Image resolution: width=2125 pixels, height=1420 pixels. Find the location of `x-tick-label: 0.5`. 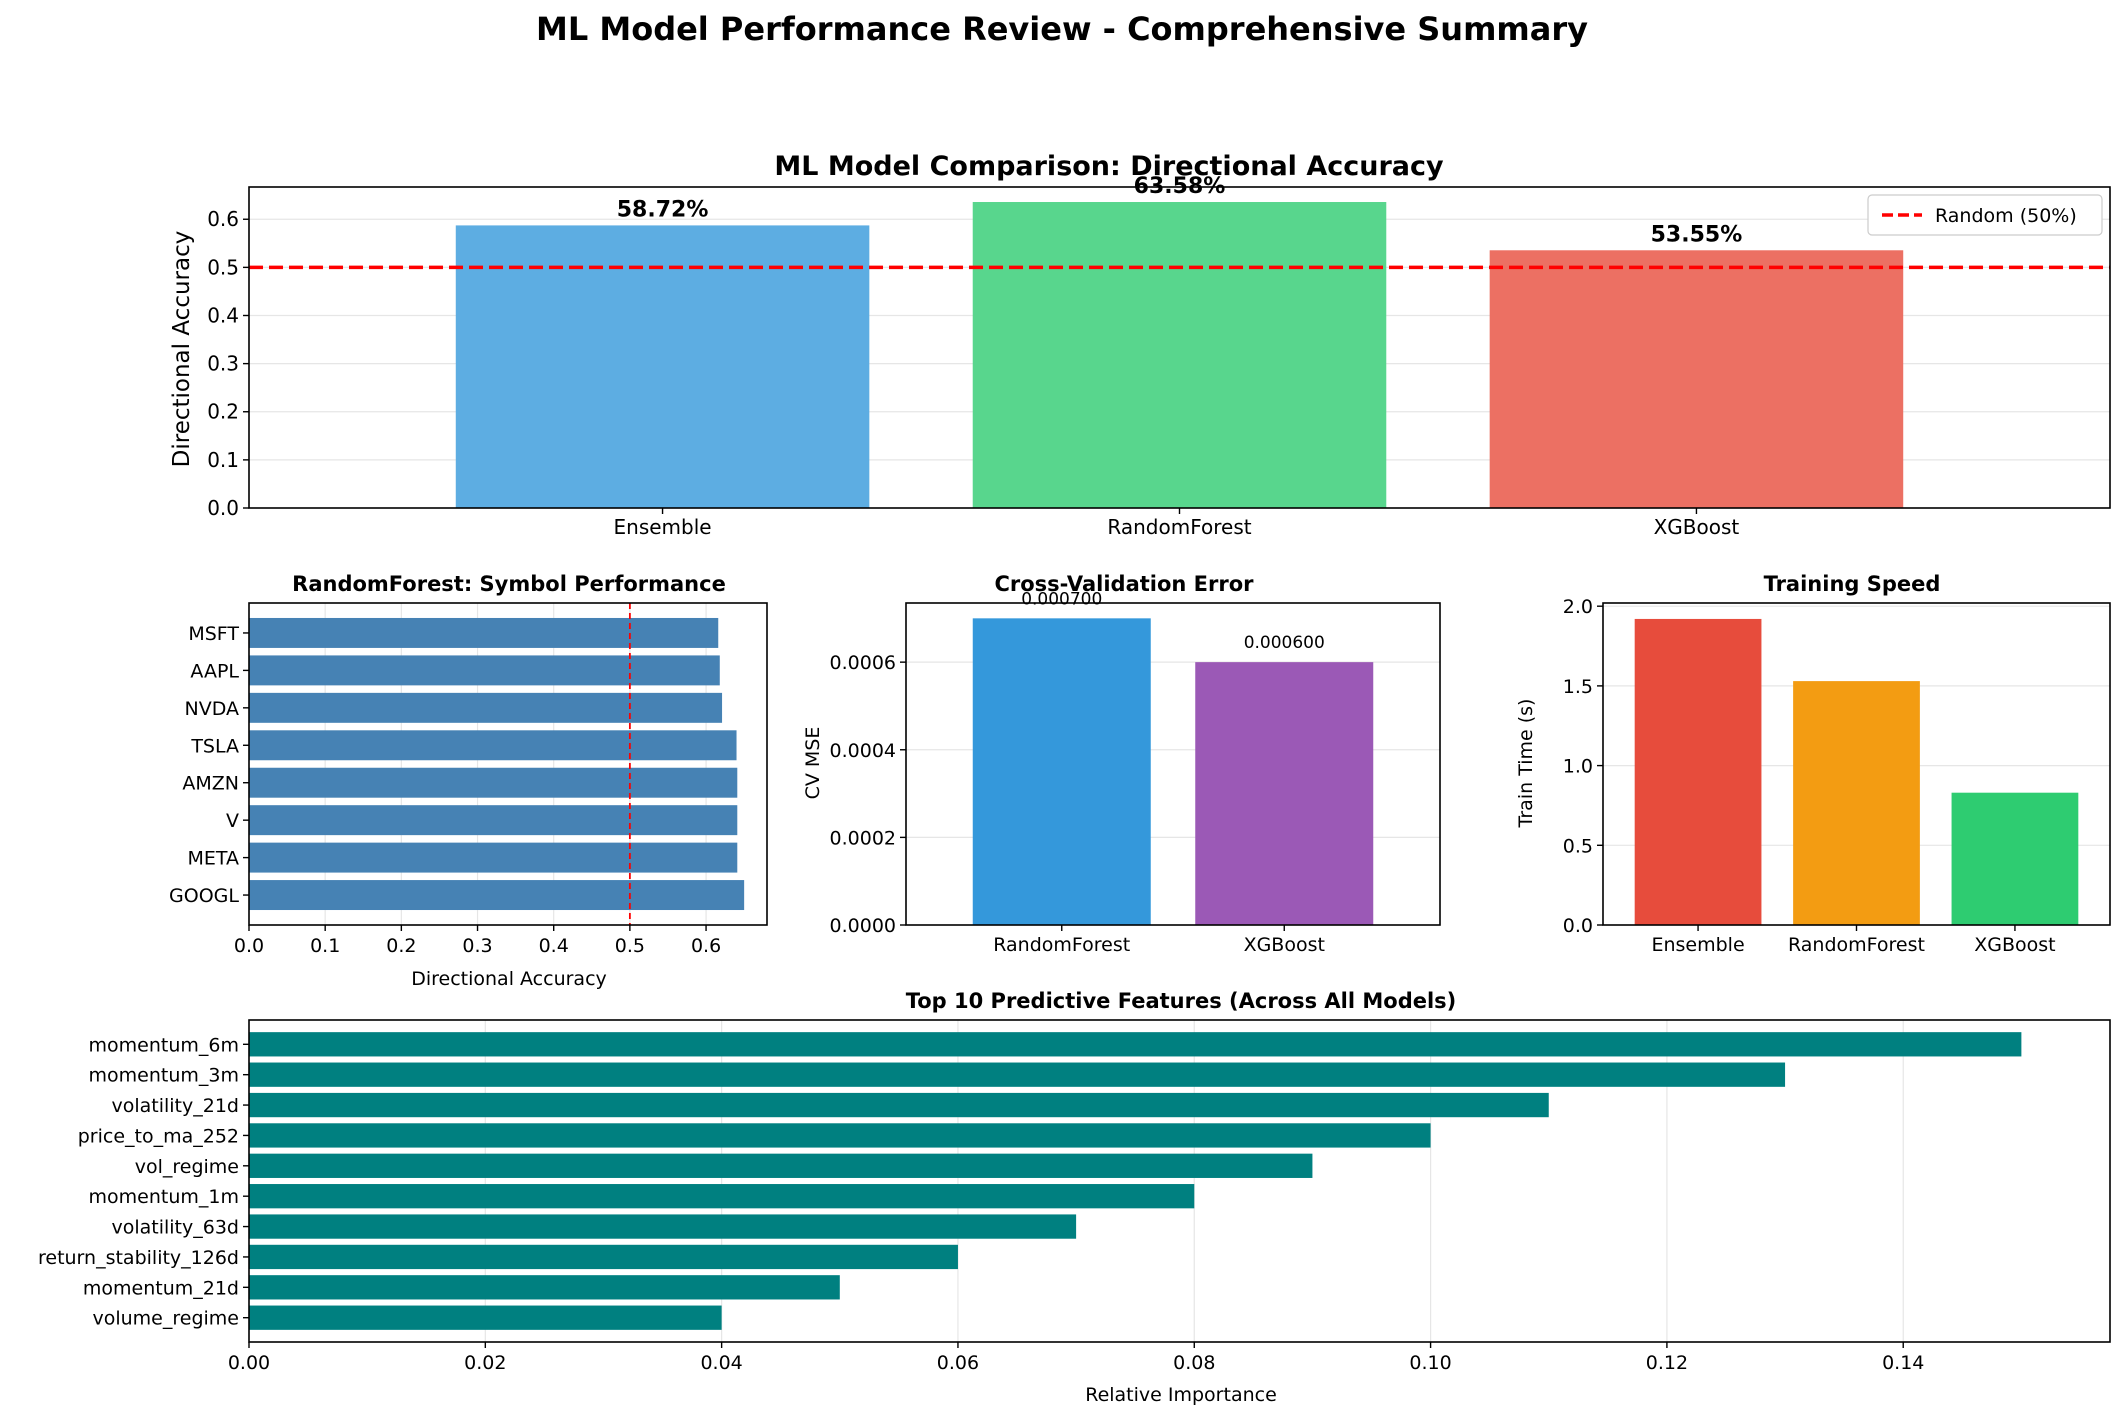

x-tick-label: 0.5 is located at coordinates (630, 946).